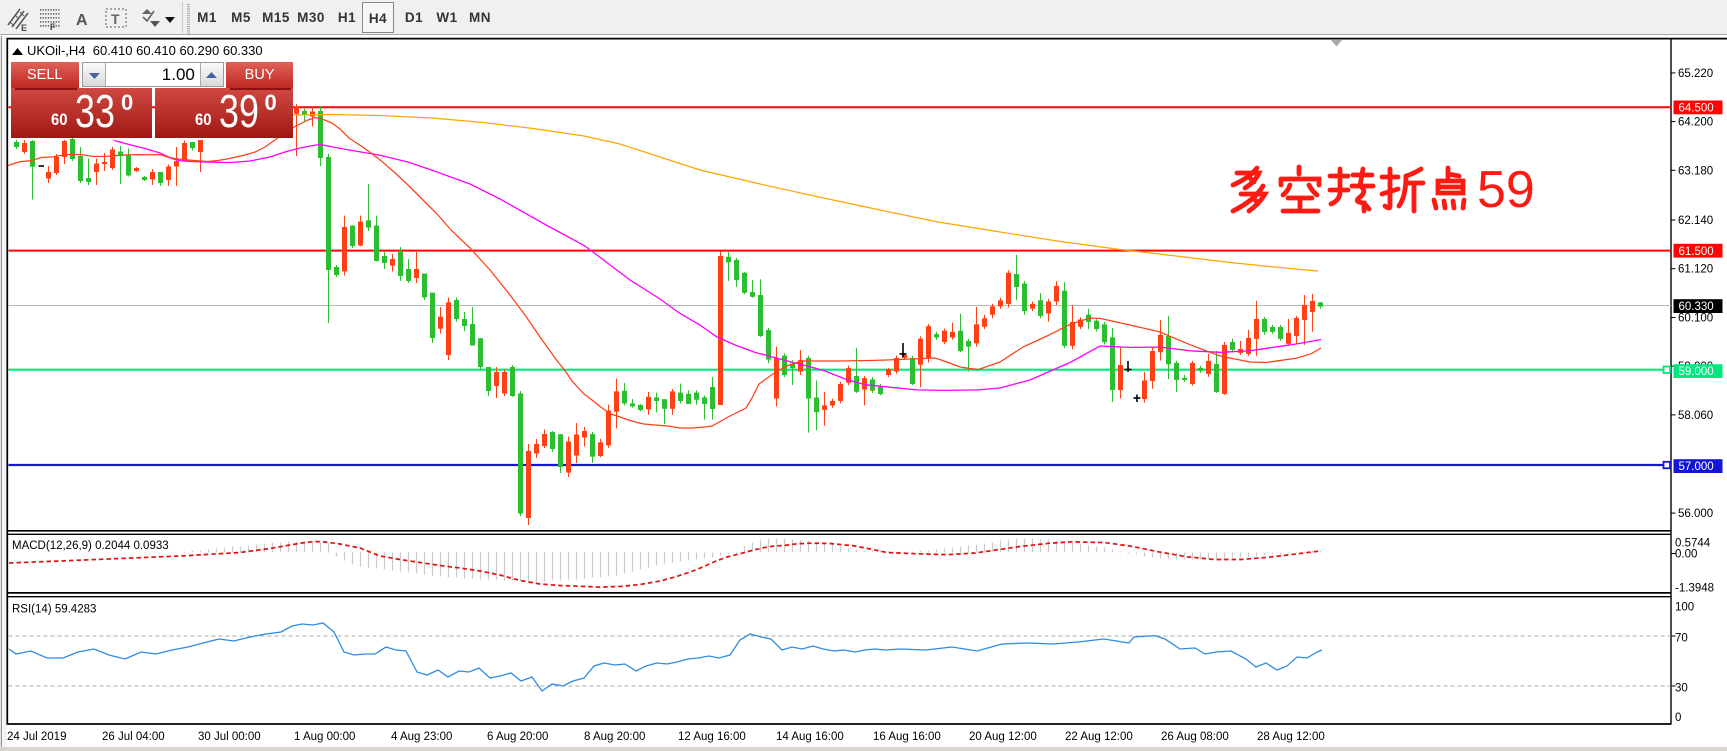  I want to click on svg-text: A, so click(82, 20).